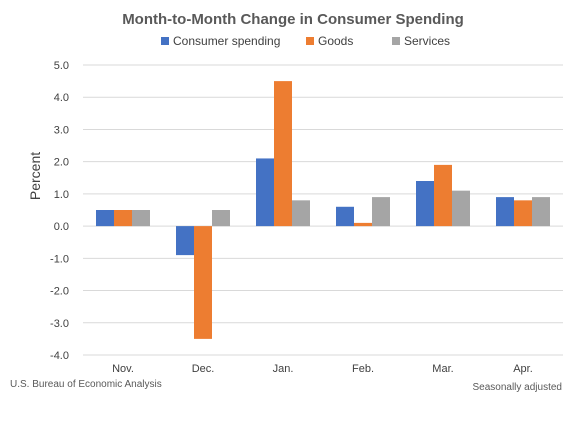  I want to click on legend-label-2: Services, so click(427, 41).